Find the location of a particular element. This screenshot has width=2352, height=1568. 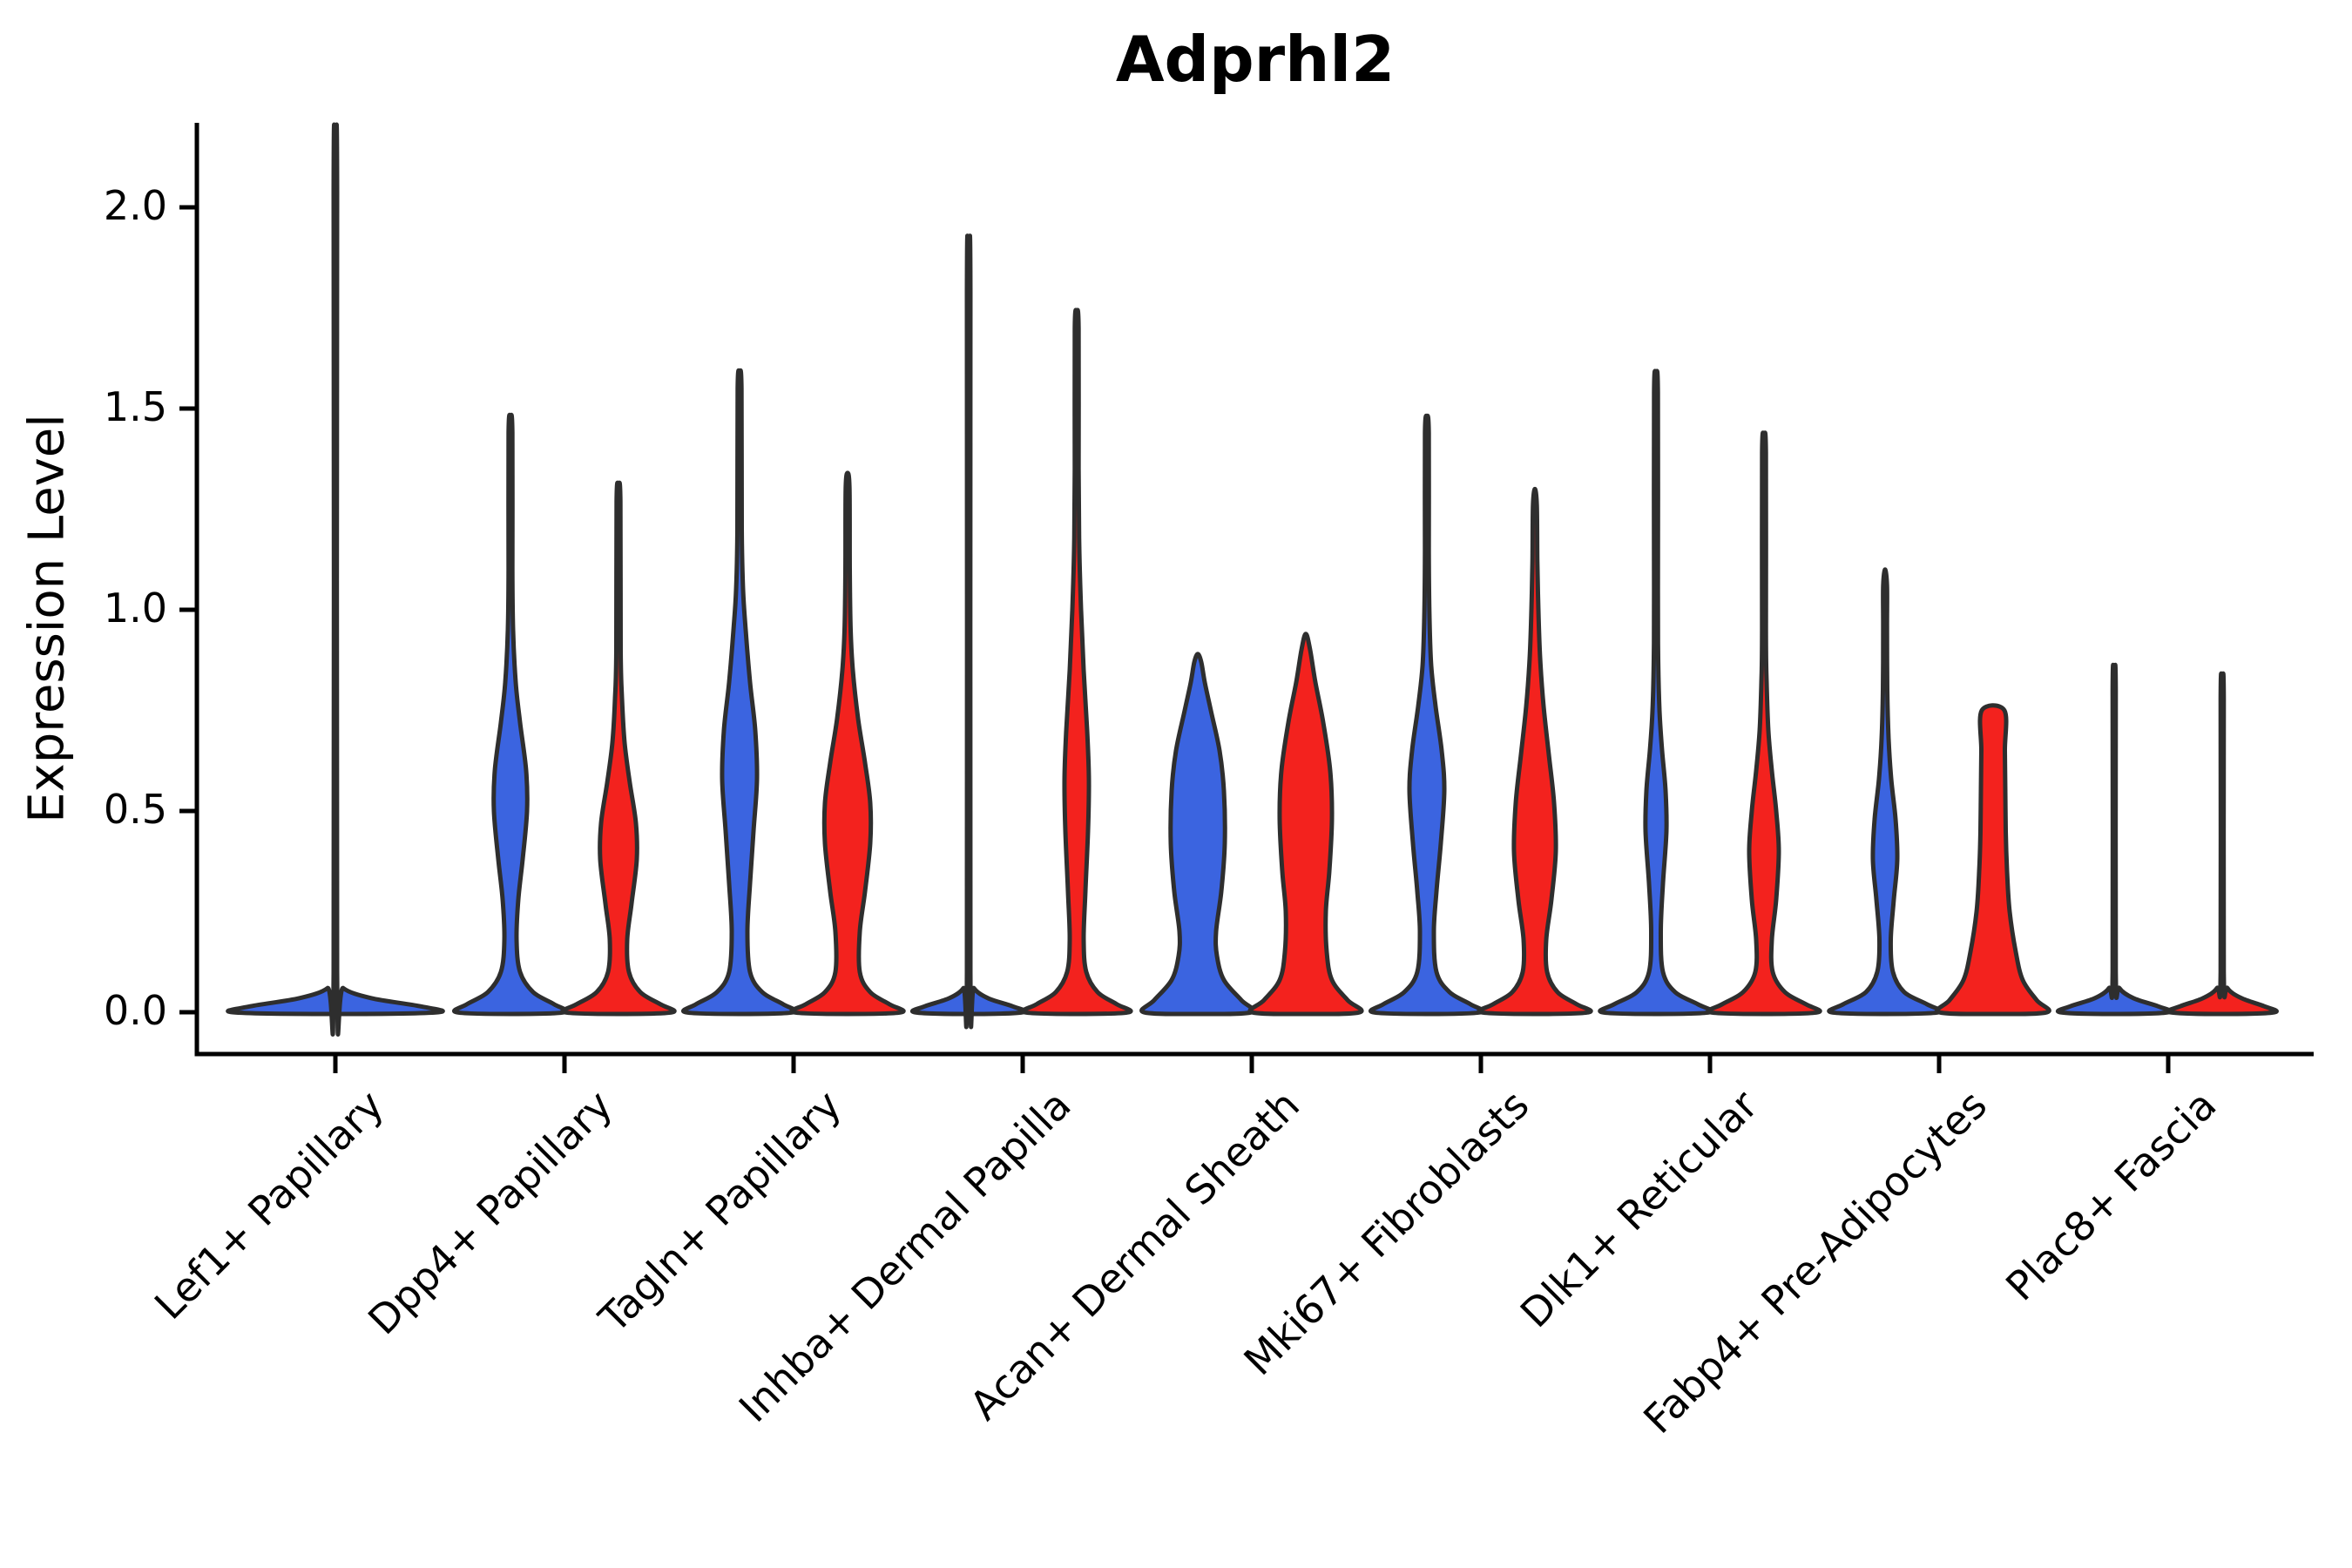

y-tick-label: 1.5 is located at coordinates (135, 406).